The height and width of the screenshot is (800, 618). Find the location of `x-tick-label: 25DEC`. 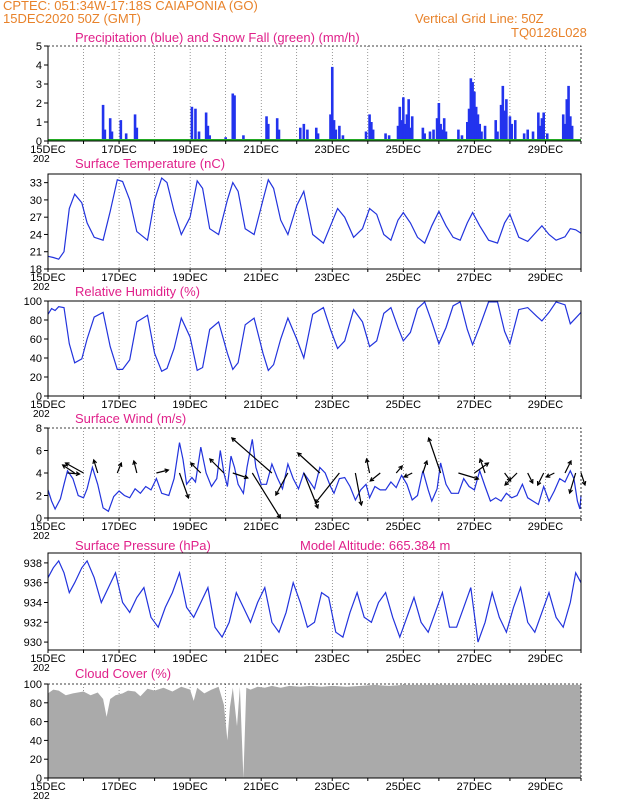

x-tick-label: 25DEC is located at coordinates (404, 405).